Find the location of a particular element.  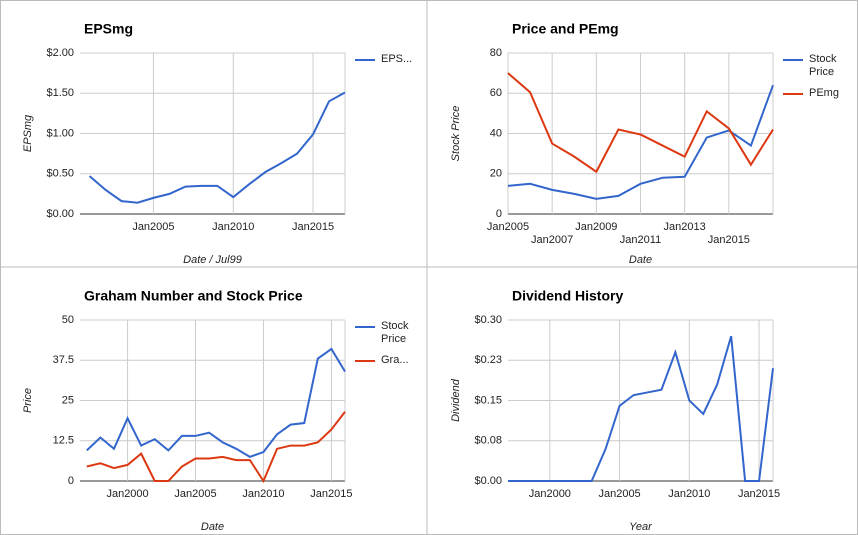

y-tick-label: $1.00 is located at coordinates (60, 133).